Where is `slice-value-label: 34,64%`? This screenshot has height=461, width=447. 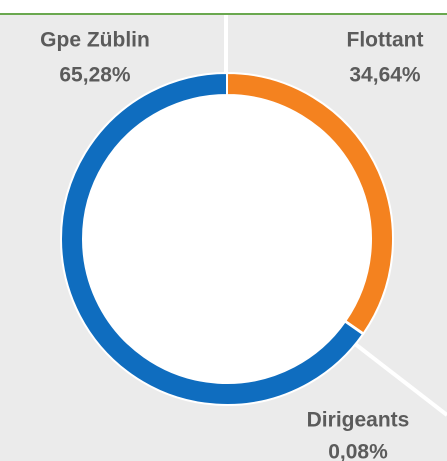
slice-value-label: 34,64% is located at coordinates (385, 75).